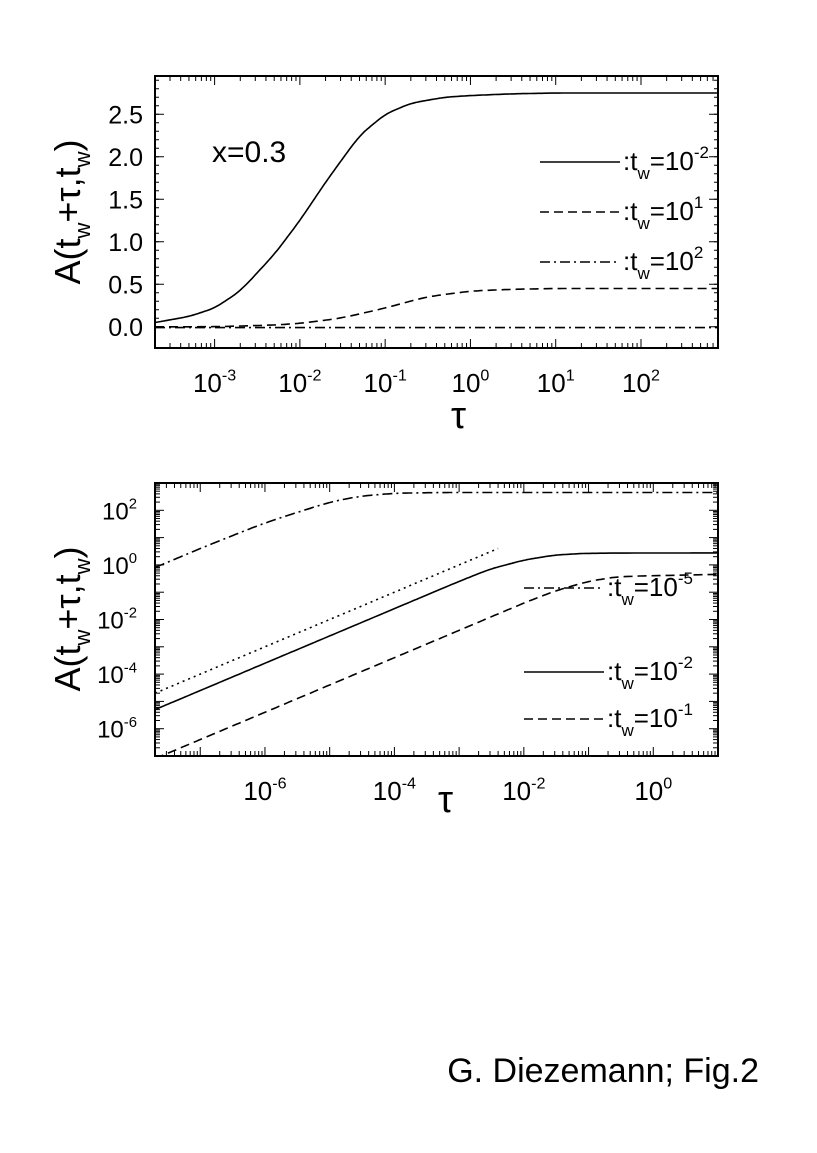  I want to click on y-tick-label: 1.5, so click(125, 200).